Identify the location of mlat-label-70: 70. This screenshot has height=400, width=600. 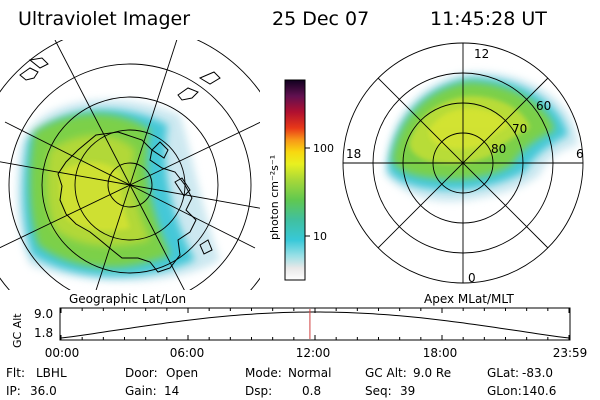
(519, 129).